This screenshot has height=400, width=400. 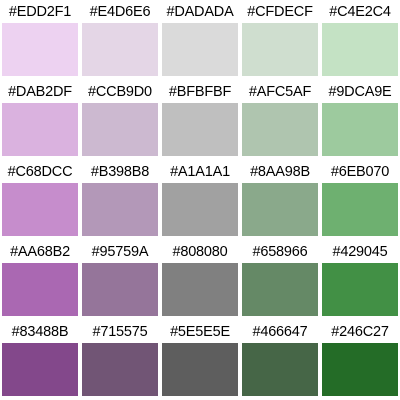 I want to click on swatch-cell: #83488B, so click(x=40, y=360).